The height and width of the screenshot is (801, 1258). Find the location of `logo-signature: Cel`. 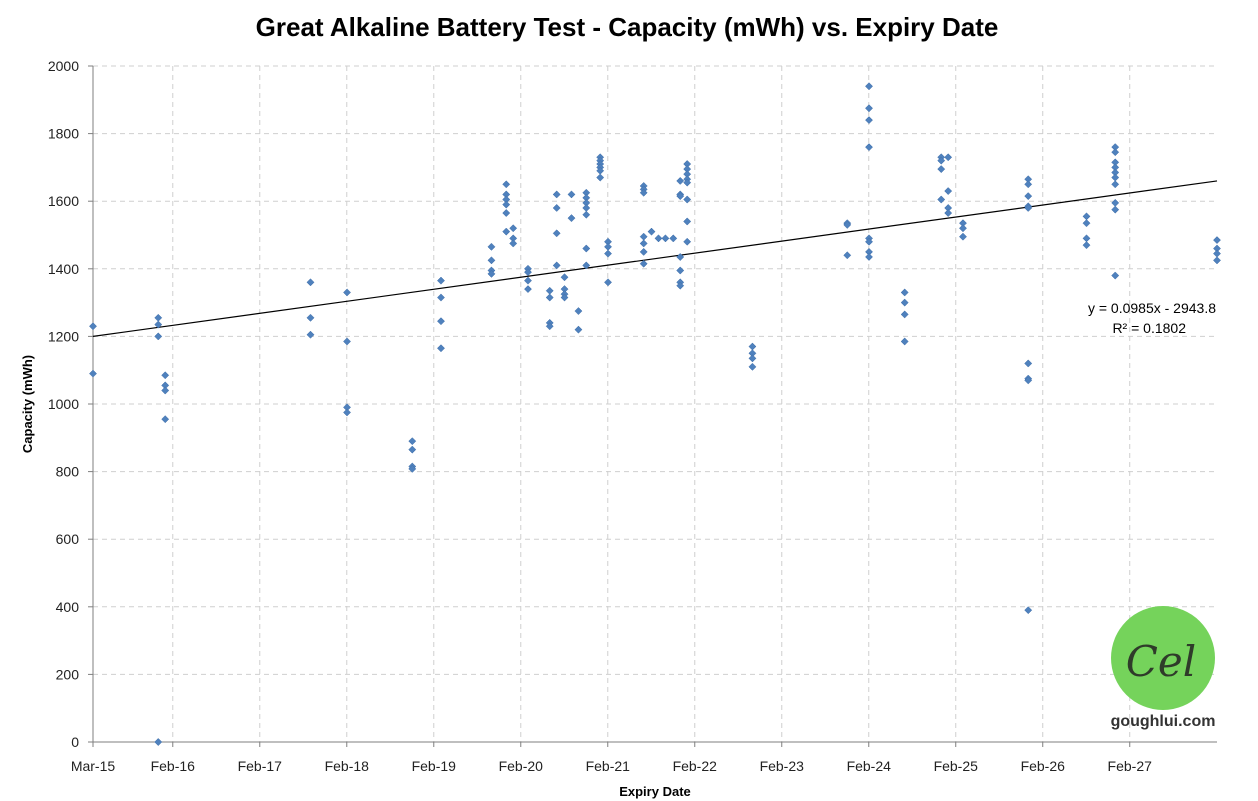

logo-signature: Cel is located at coordinates (1161, 661).